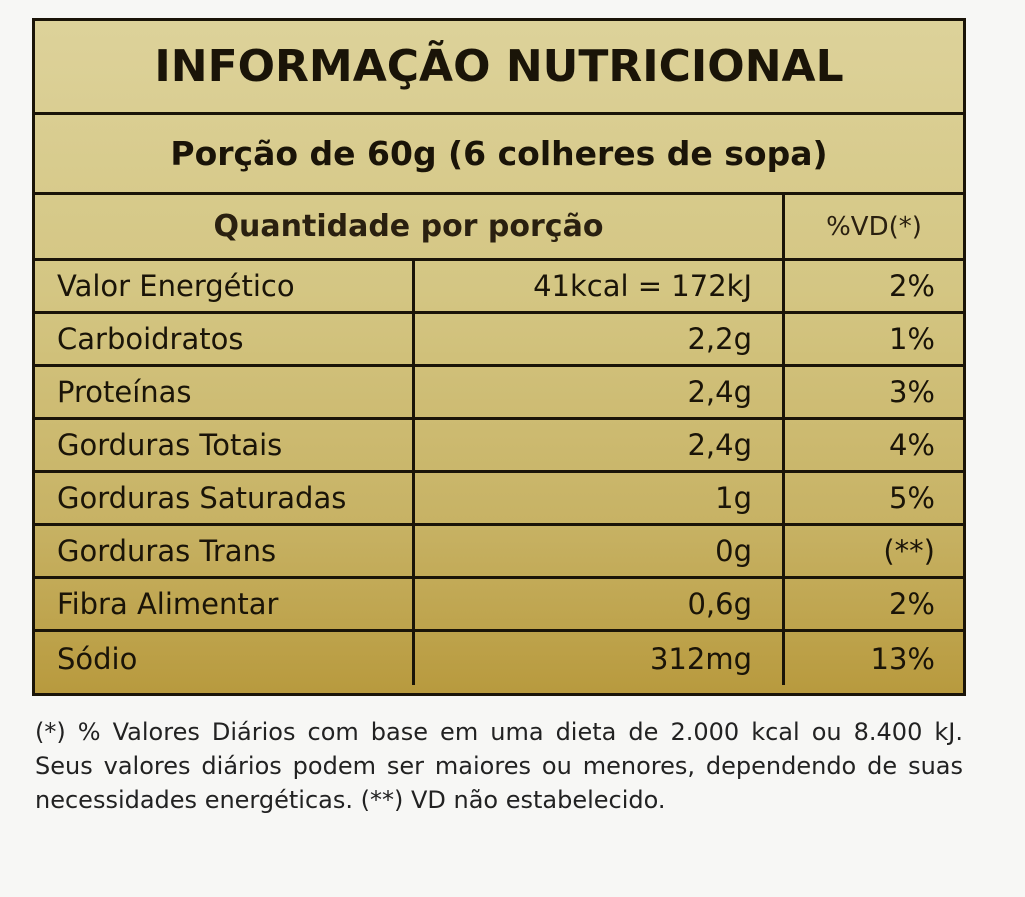 Image resolution: width=1025 pixels, height=897 pixels. What do you see at coordinates (874, 226) in the screenshot?
I see `dv-header: %VD(*)` at bounding box center [874, 226].